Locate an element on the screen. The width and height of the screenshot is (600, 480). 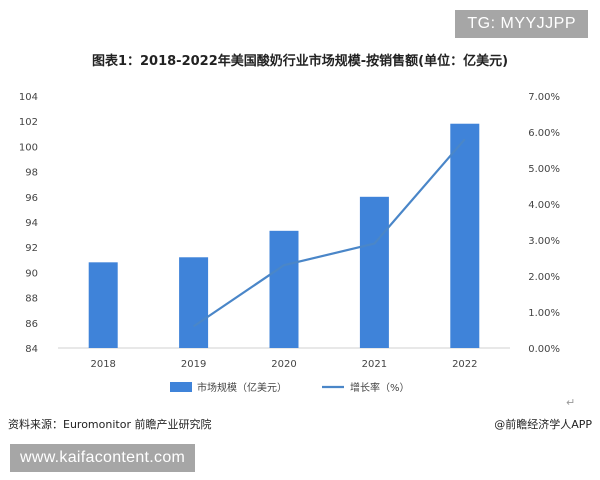
x-tick-label: 2020 is located at coordinates (283, 364).